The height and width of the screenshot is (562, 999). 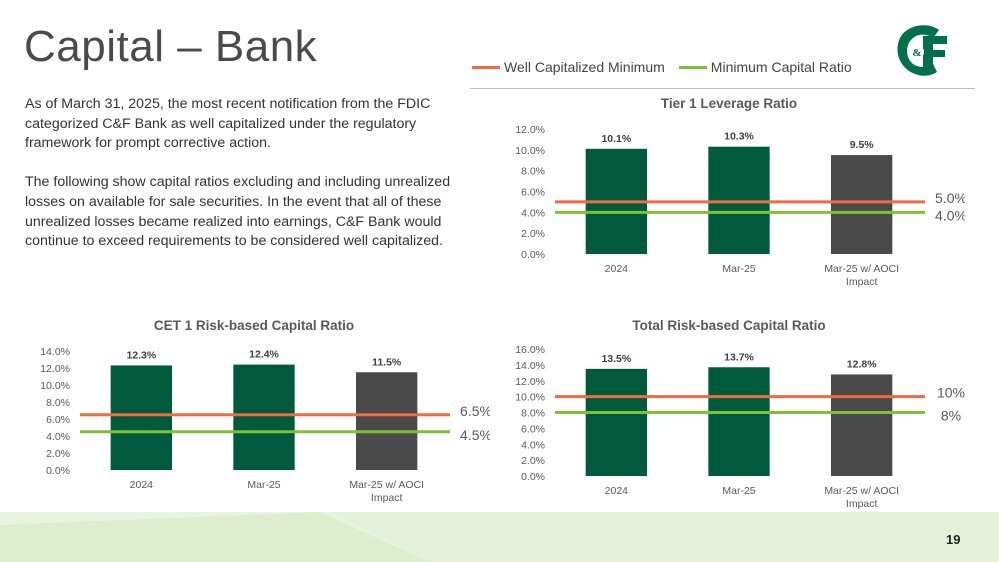 I want to click on data-label: 10.1%, so click(x=616, y=139).